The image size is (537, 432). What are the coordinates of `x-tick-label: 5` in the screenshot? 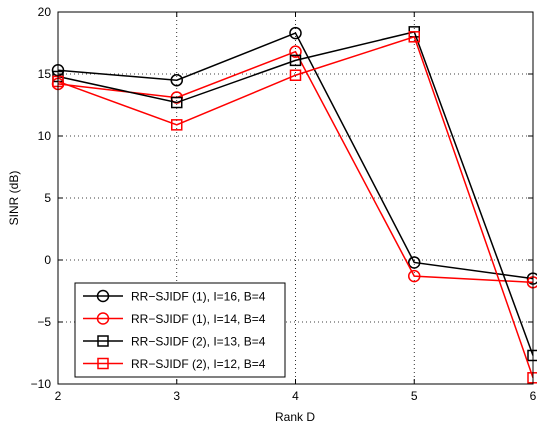 It's located at (414, 396).